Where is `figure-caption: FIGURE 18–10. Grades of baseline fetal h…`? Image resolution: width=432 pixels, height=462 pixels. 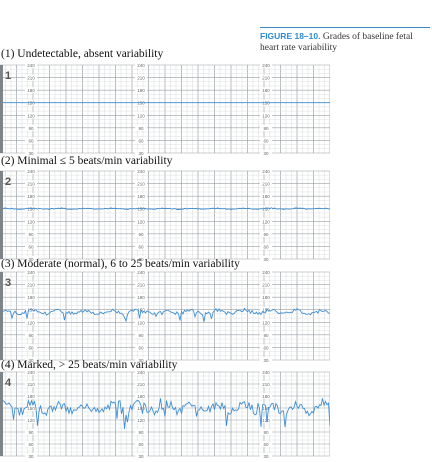 figure-caption: FIGURE 18–10. Grades of baseline fetal h… is located at coordinates (345, 42).